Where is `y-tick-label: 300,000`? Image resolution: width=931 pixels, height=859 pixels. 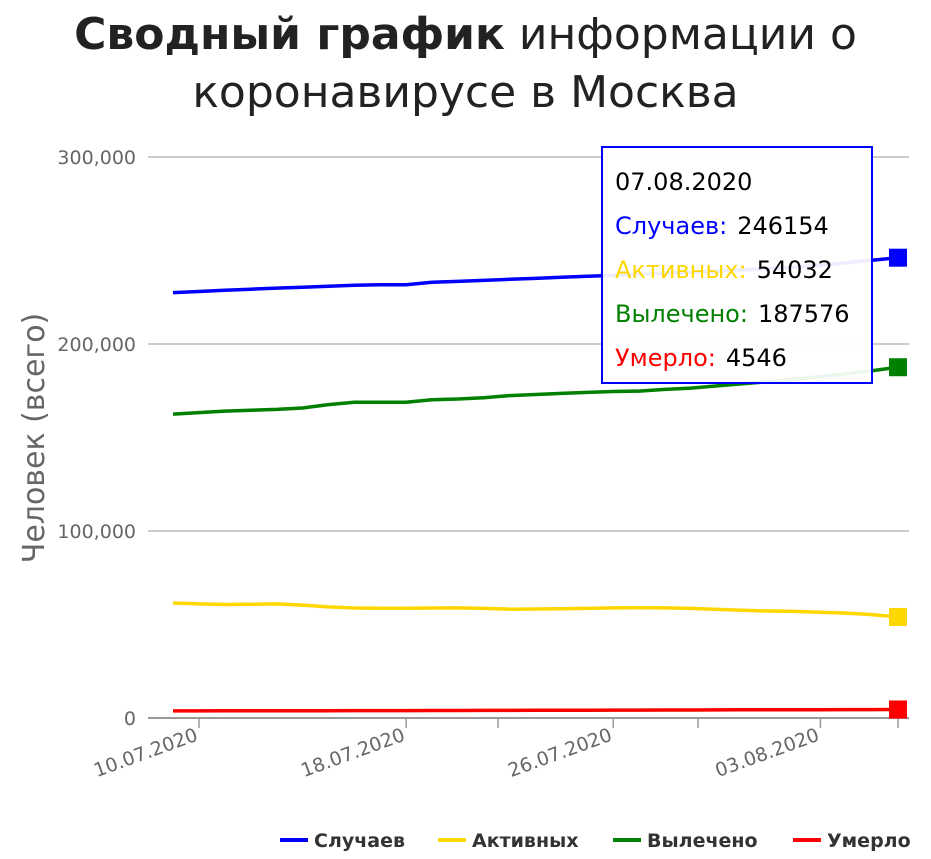 y-tick-label: 300,000 is located at coordinates (96, 158).